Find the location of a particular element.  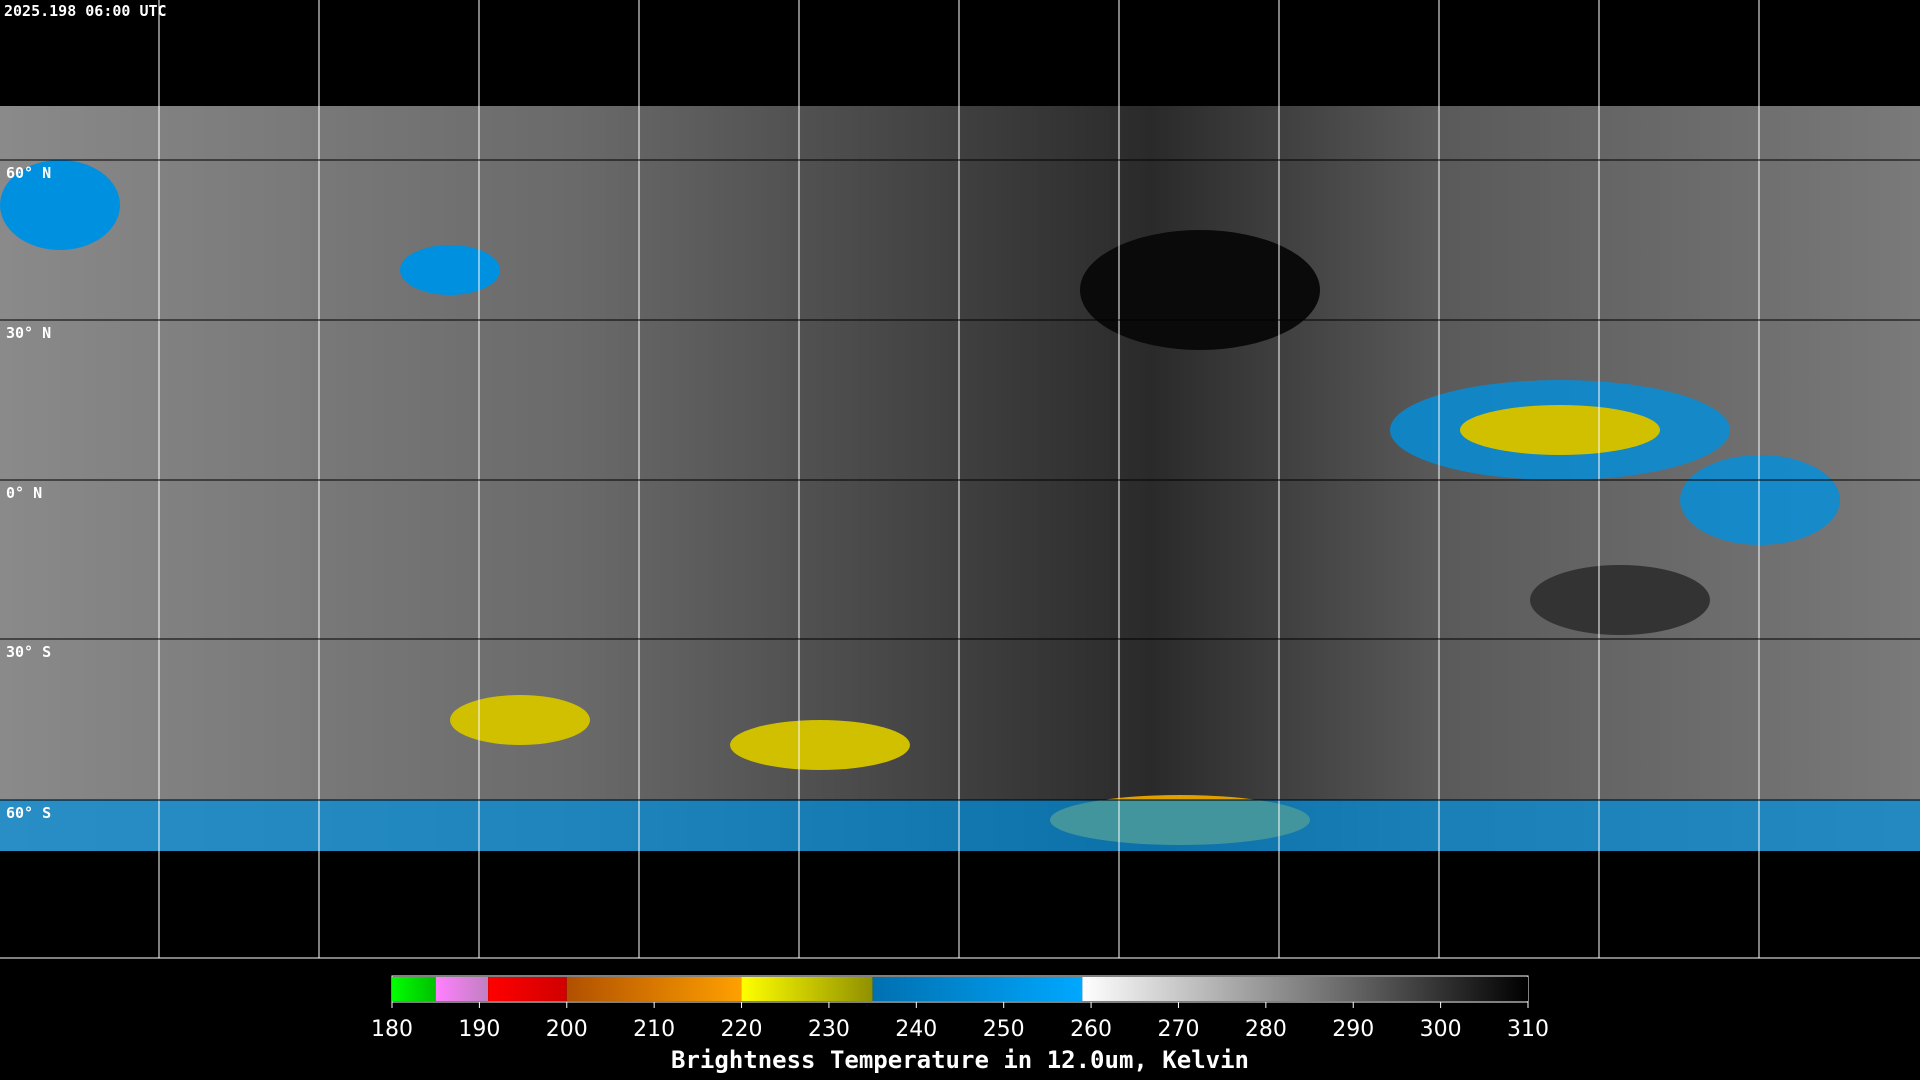

colorbar-tick-label: 200 is located at coordinates (567, 1029).